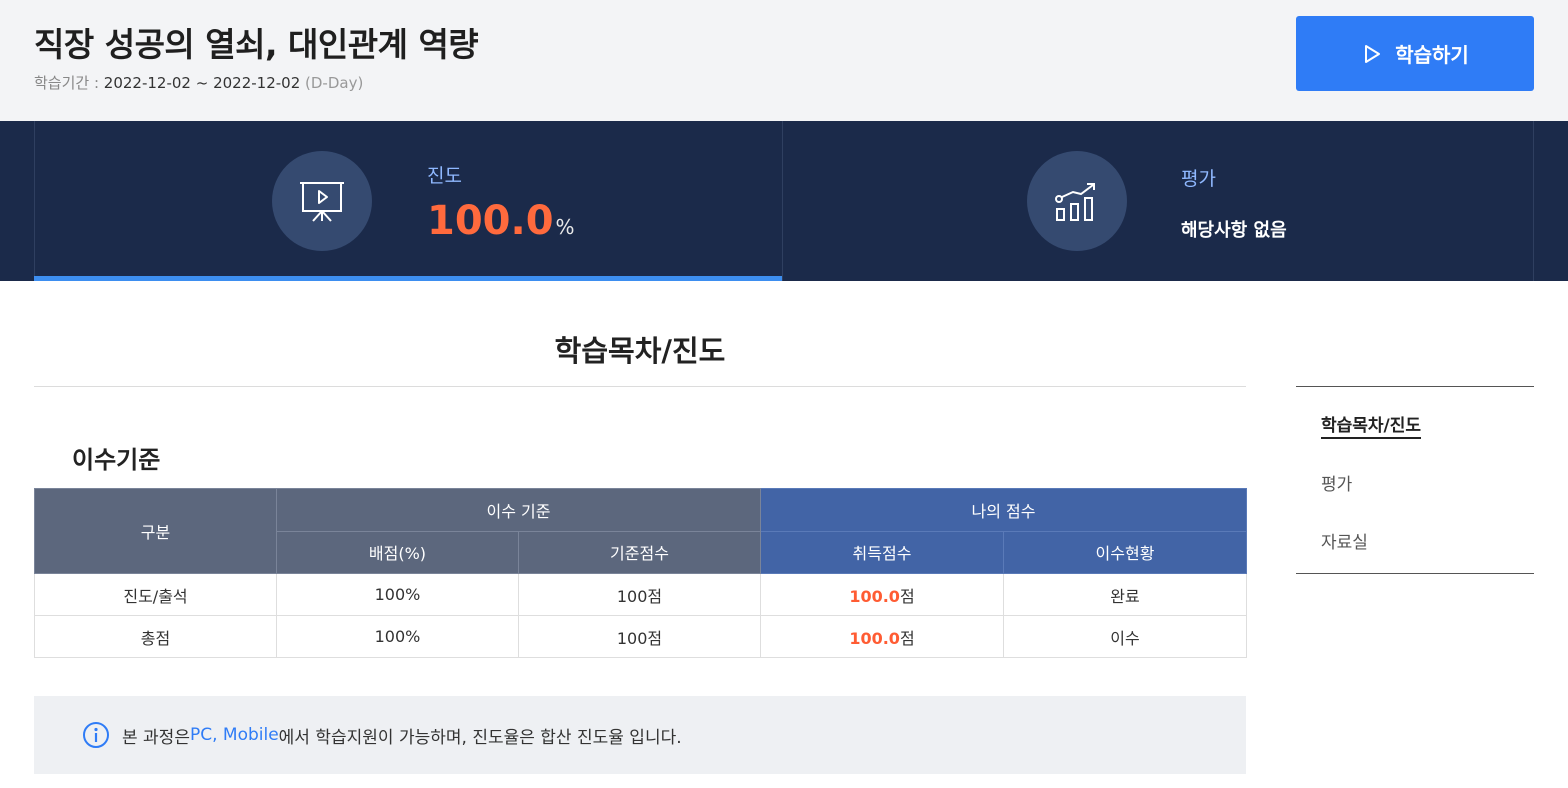 The height and width of the screenshot is (788, 1568). Describe the element at coordinates (444, 176) in the screenshot. I see `progress-label: 진도` at that location.